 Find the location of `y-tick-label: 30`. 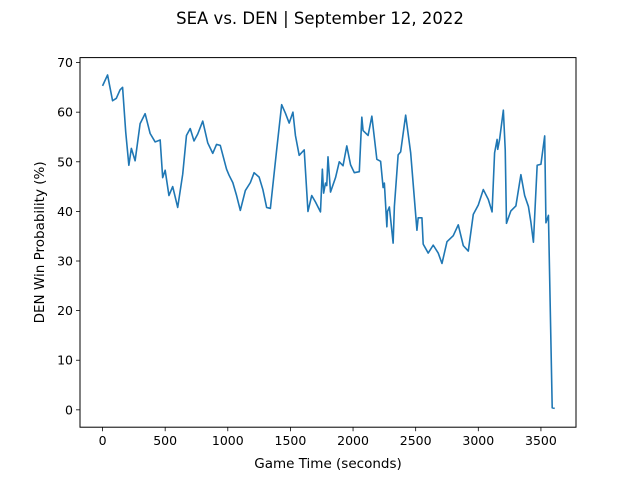

y-tick-label: 30 is located at coordinates (65, 261).